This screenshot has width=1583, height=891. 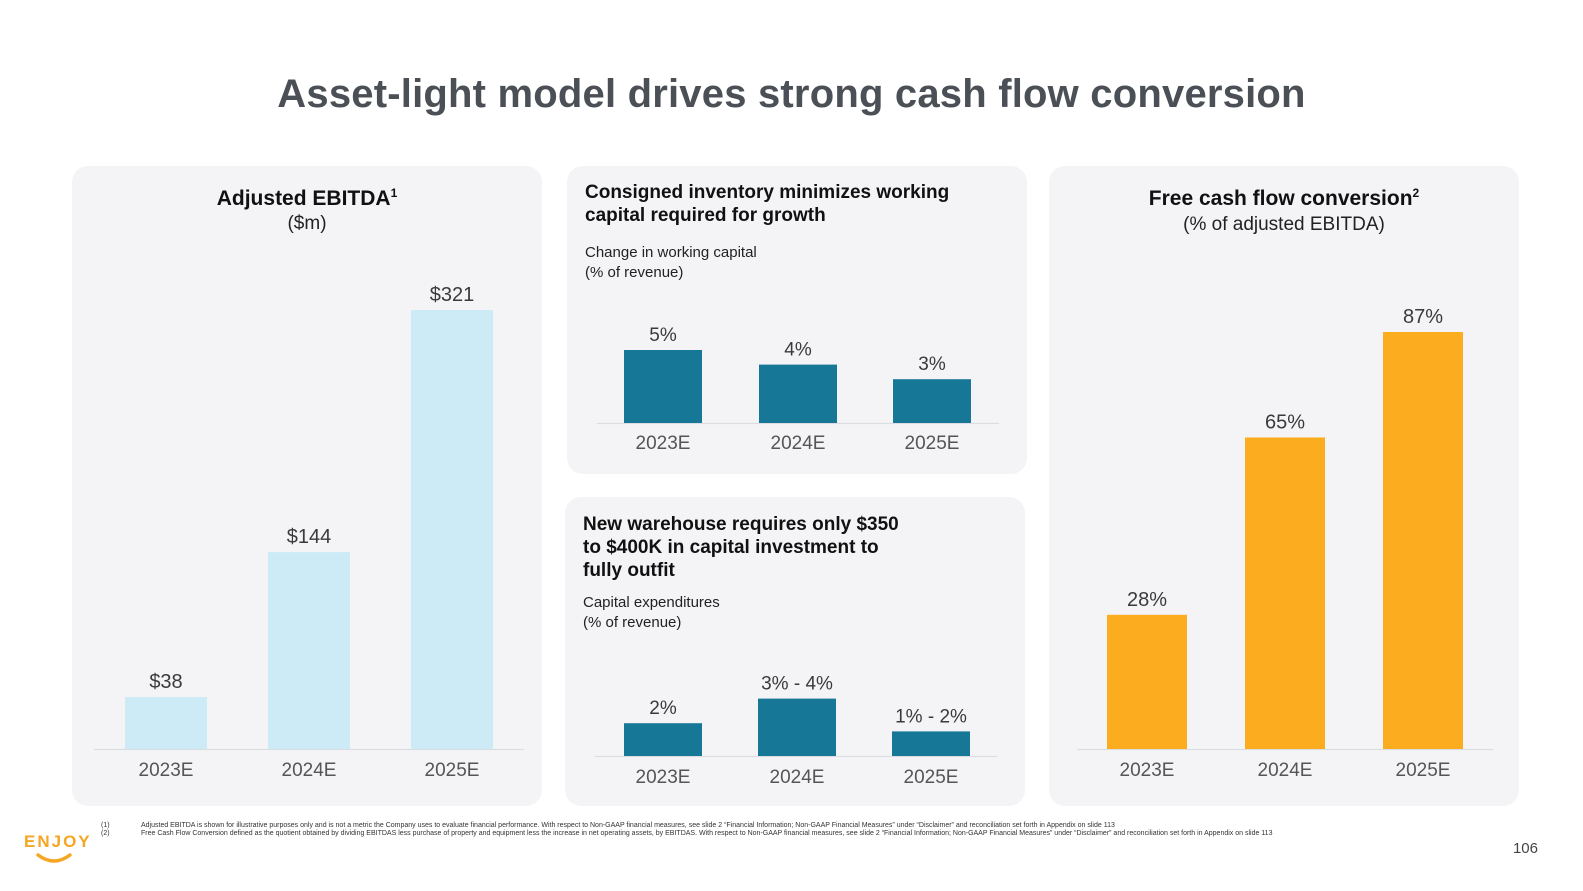 I want to click on capex-bar-2025E, so click(x=931, y=743).